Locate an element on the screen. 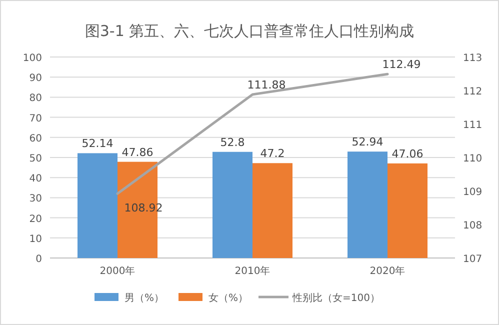 The height and width of the screenshot is (325, 499). y-tick-label: 70 is located at coordinates (35, 118).